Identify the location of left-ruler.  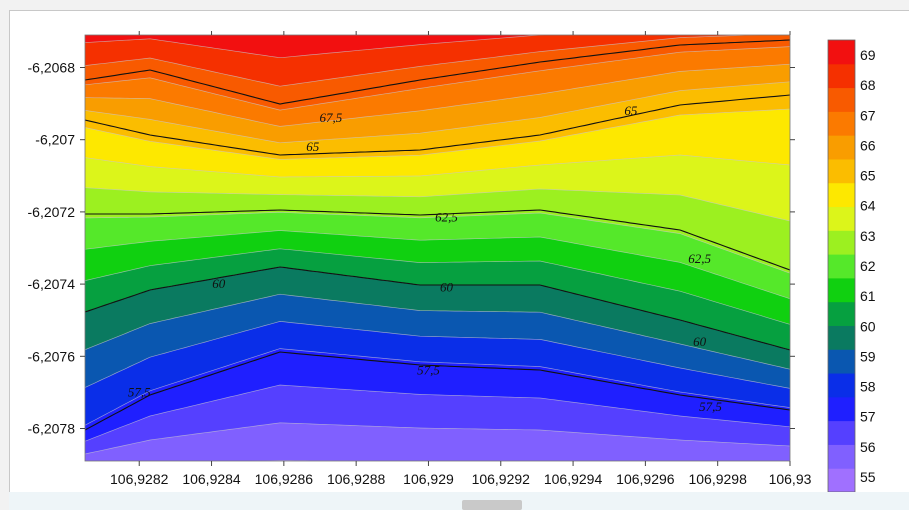
(5, 260).